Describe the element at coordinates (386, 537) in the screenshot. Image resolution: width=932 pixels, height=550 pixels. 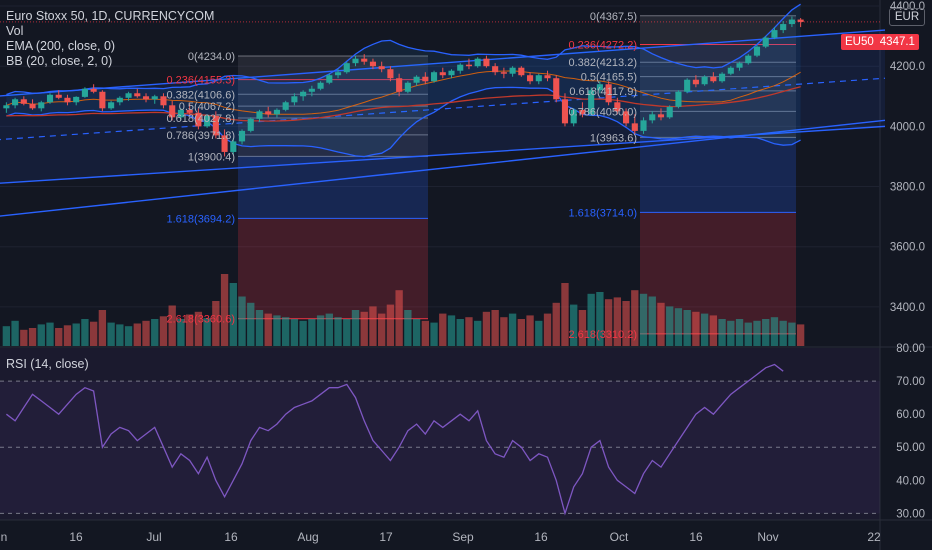
I see `time-tick-label: 17` at that location.